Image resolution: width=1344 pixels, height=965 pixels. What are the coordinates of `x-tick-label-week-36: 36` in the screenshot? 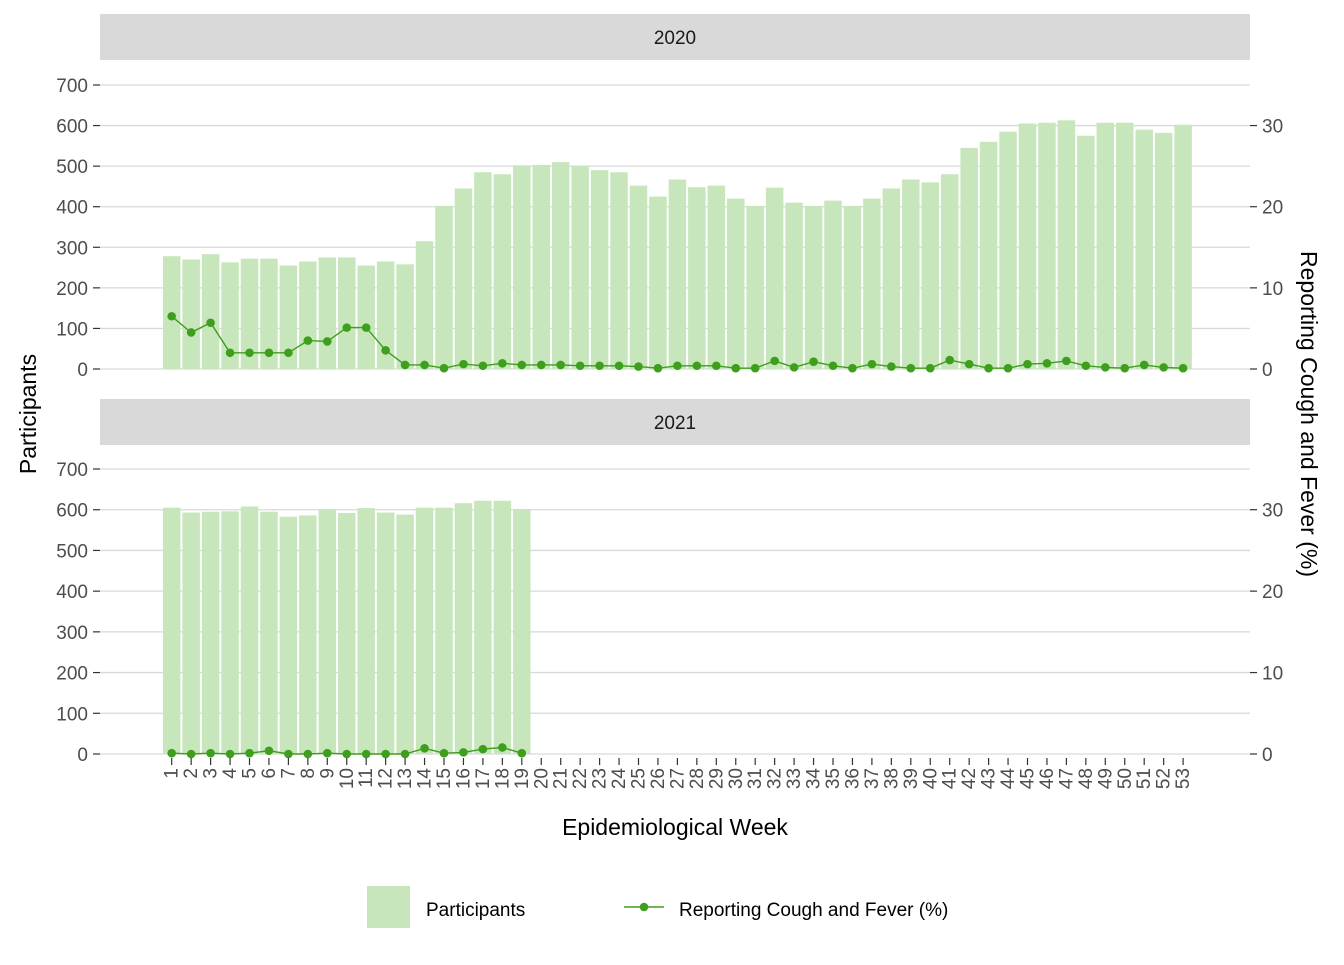 It's located at (852, 778).